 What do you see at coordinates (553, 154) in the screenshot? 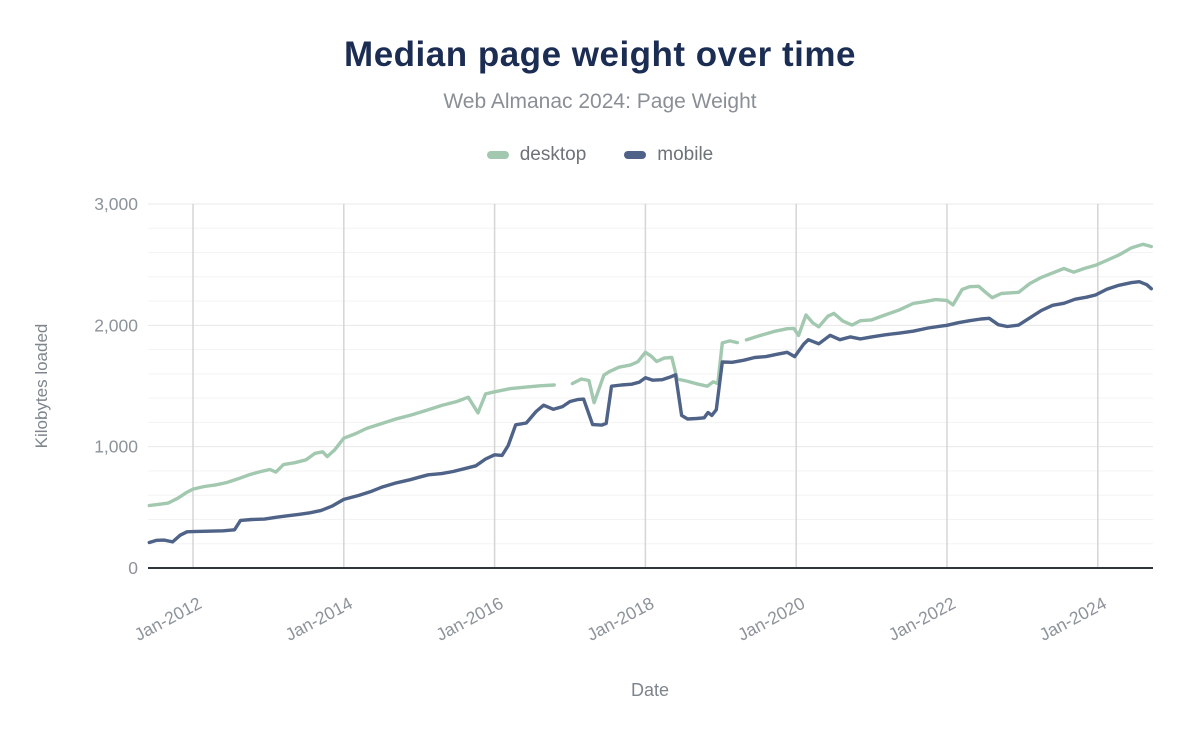
I see `legend-label-desktop: desktop` at bounding box center [553, 154].